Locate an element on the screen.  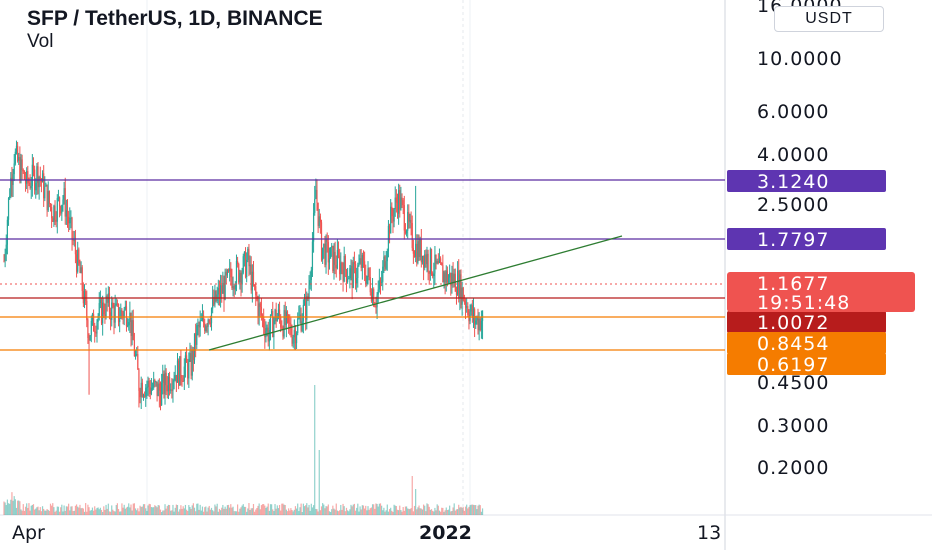
currency-button: USDT is located at coordinates (829, 19).